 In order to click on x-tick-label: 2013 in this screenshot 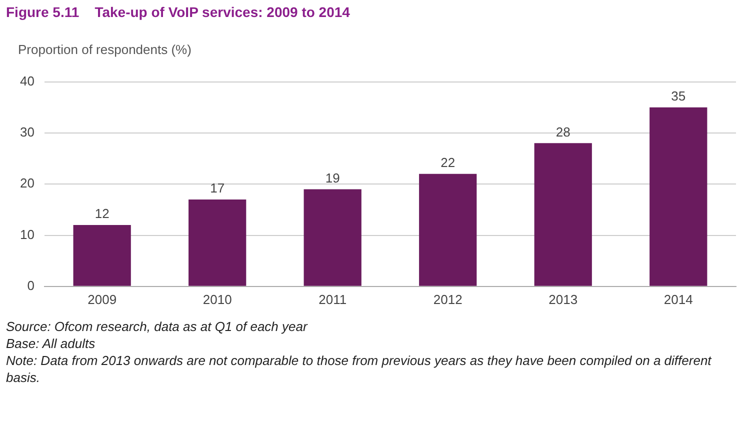, I will do `click(563, 299)`.